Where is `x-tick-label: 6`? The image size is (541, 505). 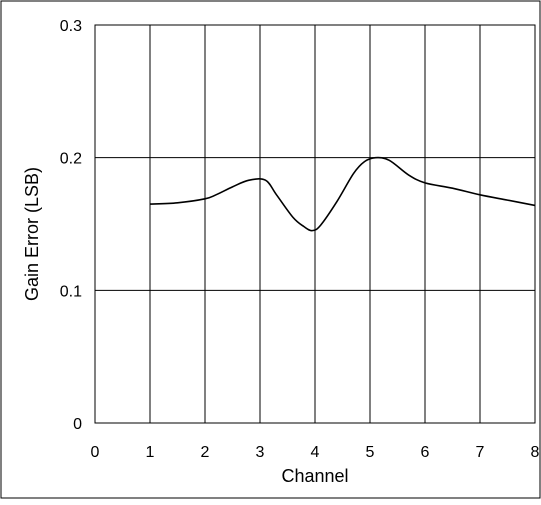
x-tick-label: 6 is located at coordinates (425, 452).